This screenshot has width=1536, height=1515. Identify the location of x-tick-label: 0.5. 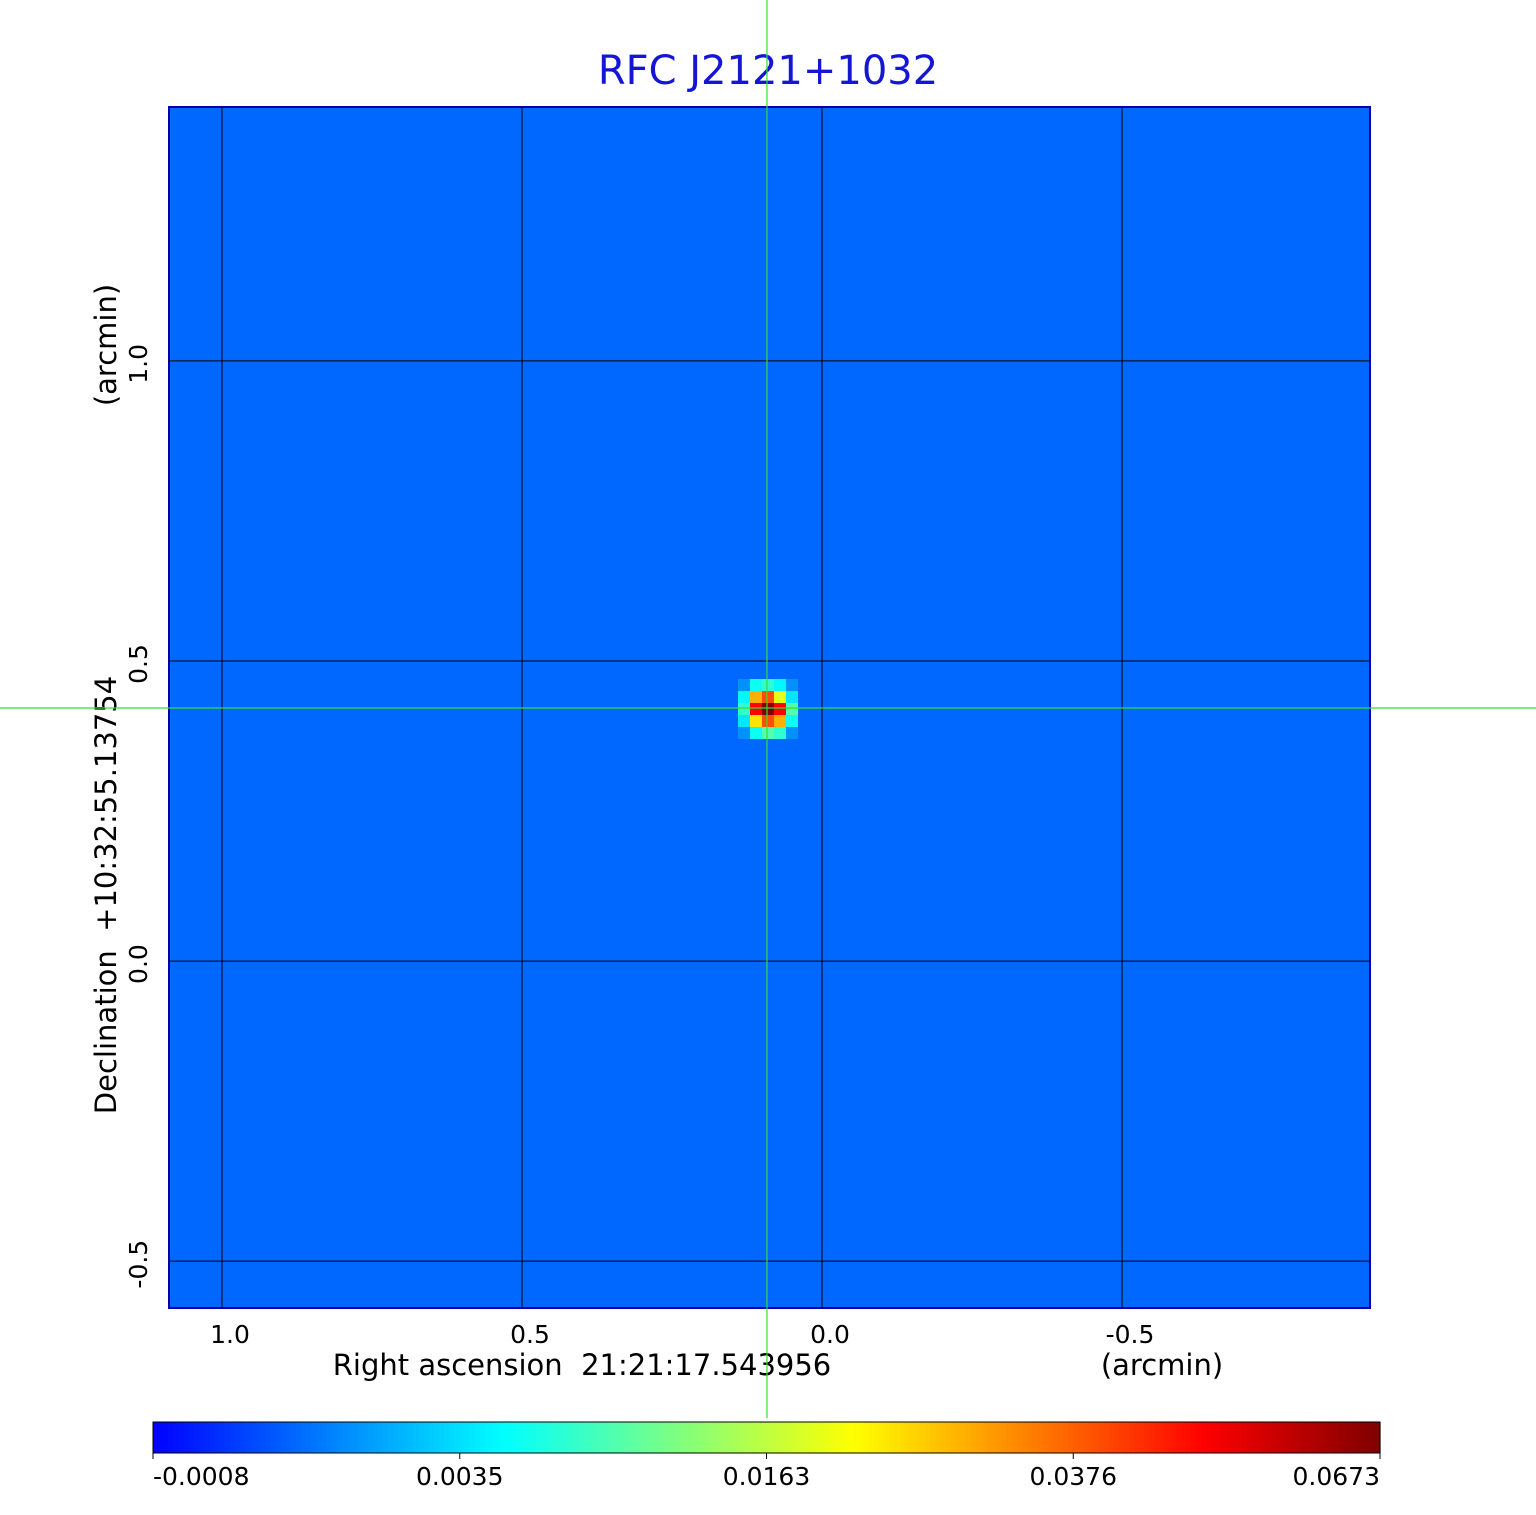
(530, 1334).